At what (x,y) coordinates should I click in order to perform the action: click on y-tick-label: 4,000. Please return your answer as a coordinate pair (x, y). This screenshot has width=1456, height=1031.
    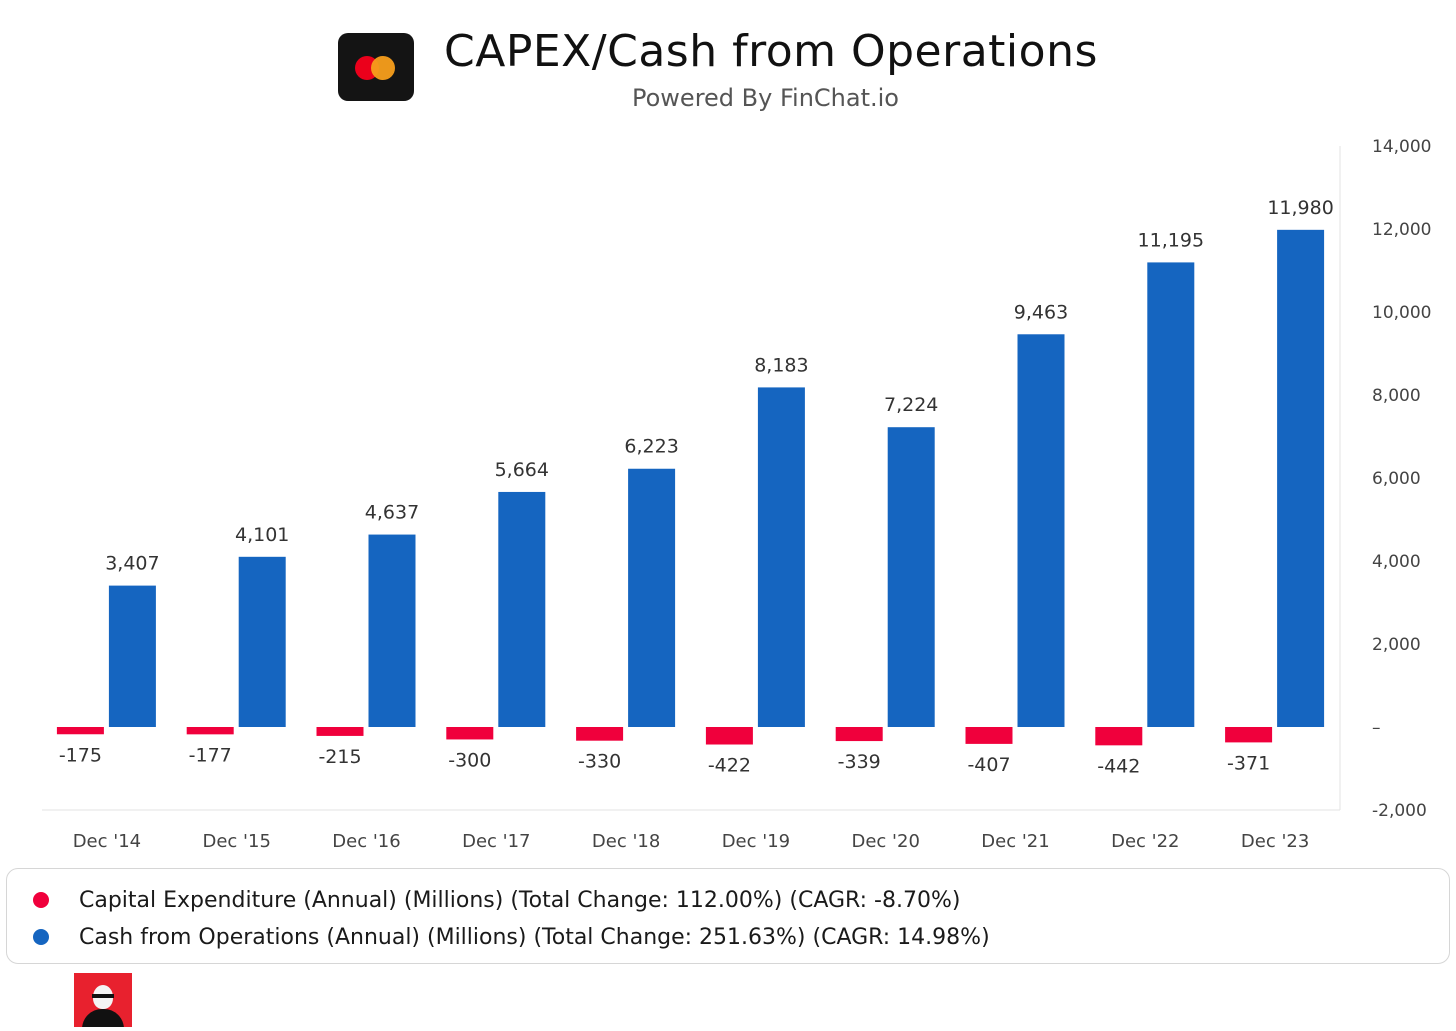
    Looking at the image, I should click on (1396, 562).